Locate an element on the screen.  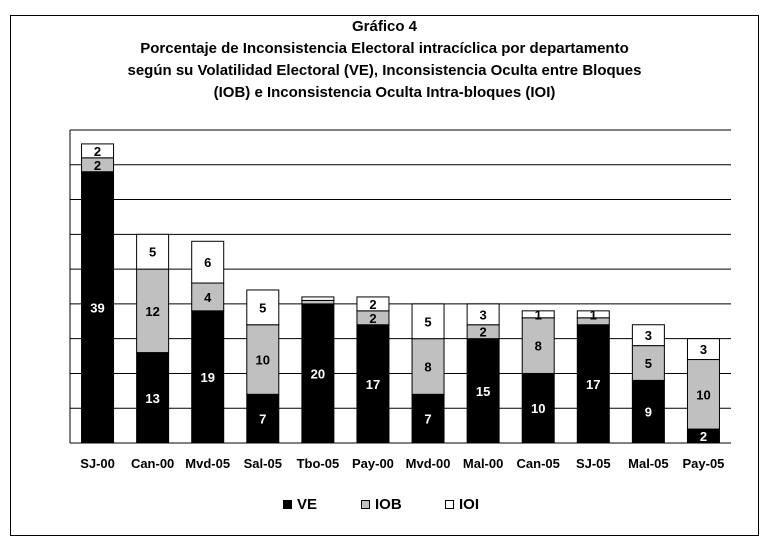
data-label-ioi-can-05: 1 is located at coordinates (538, 314).